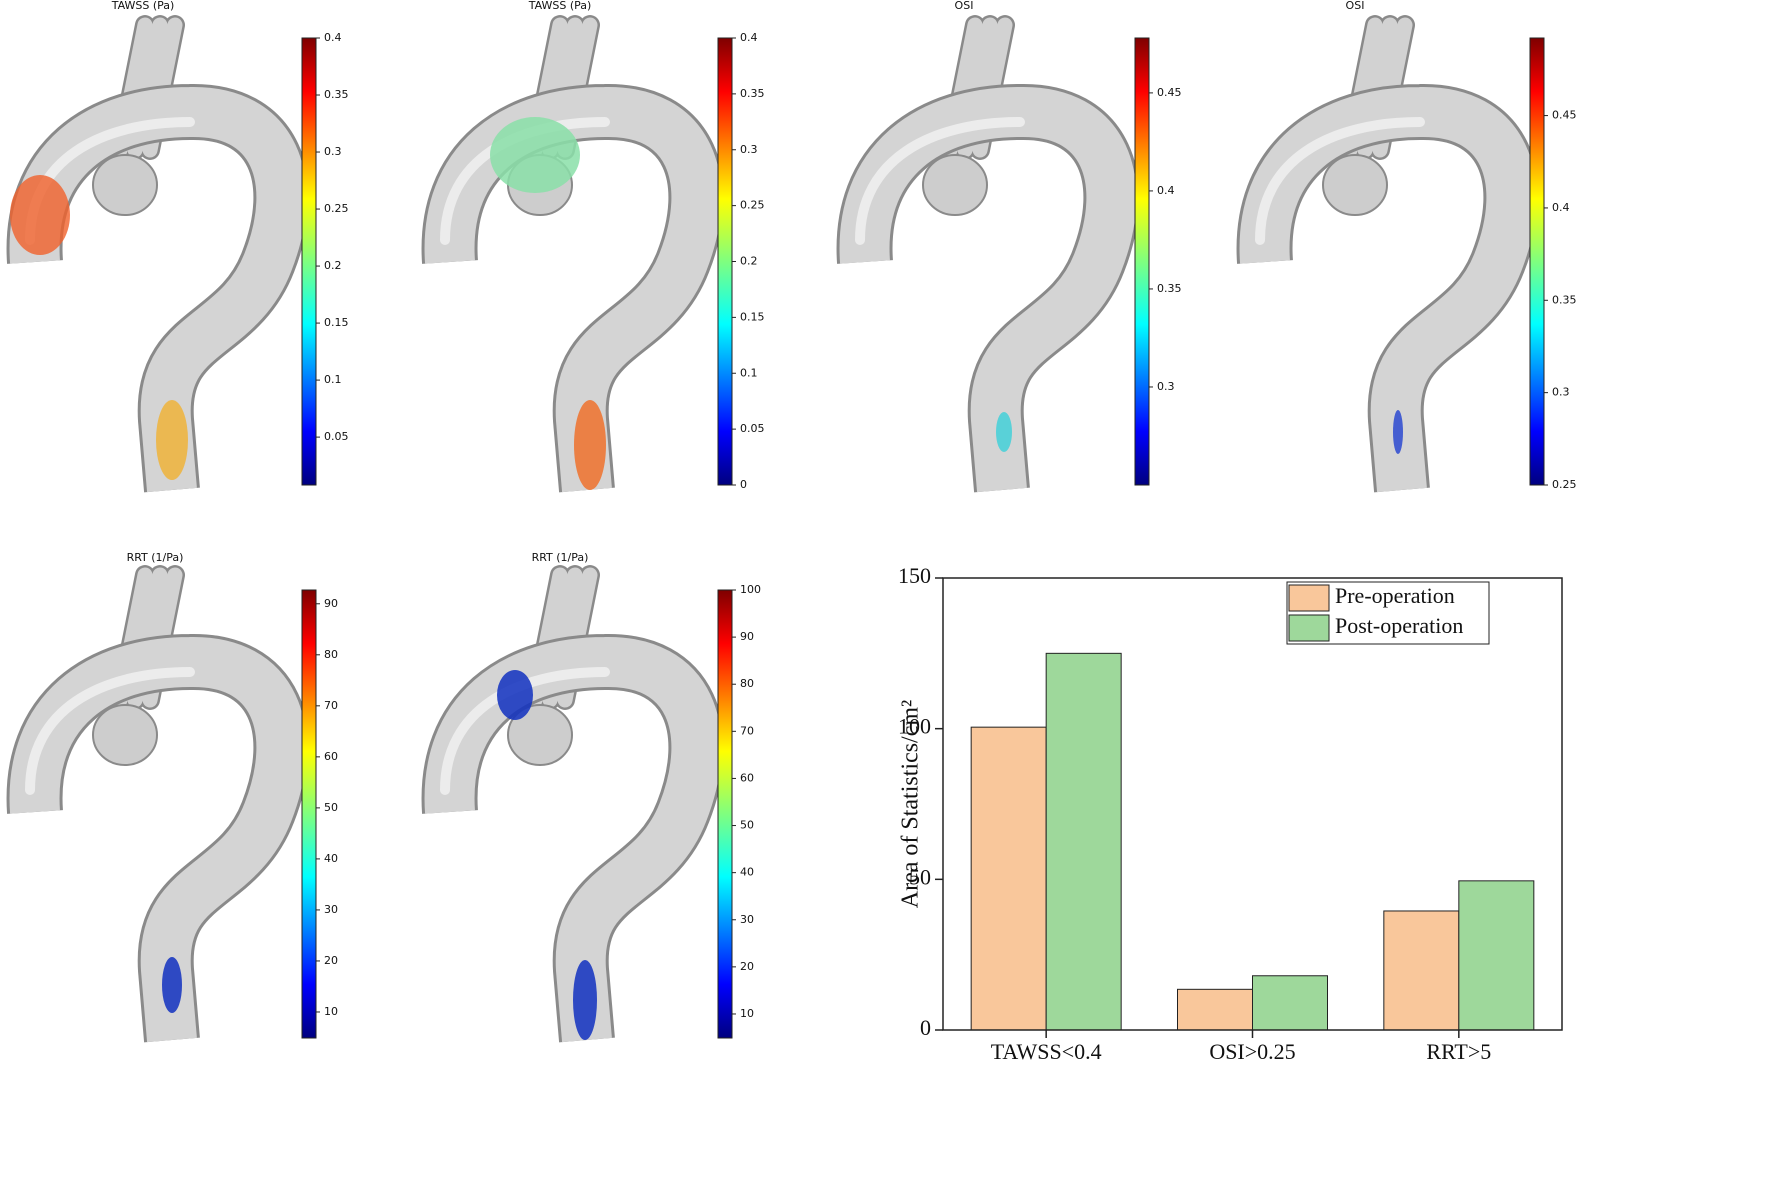 The height and width of the screenshot is (1204, 1772). What do you see at coordinates (1252, 1051) in the screenshot?
I see `x-tick-label: OSI>0.25` at bounding box center [1252, 1051].